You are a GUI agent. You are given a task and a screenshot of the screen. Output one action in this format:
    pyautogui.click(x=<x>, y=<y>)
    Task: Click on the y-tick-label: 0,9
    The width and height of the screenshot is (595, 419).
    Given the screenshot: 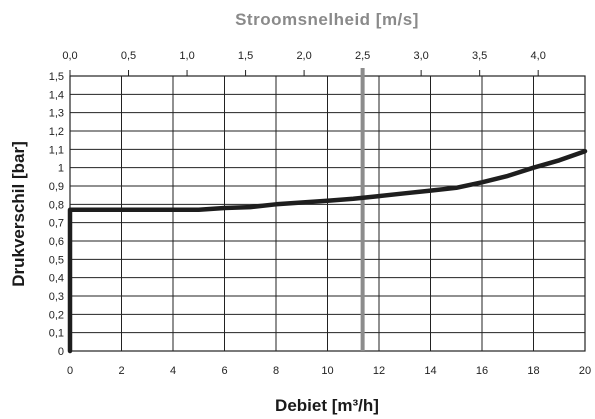 What is the action you would take?
    pyautogui.click(x=56, y=187)
    